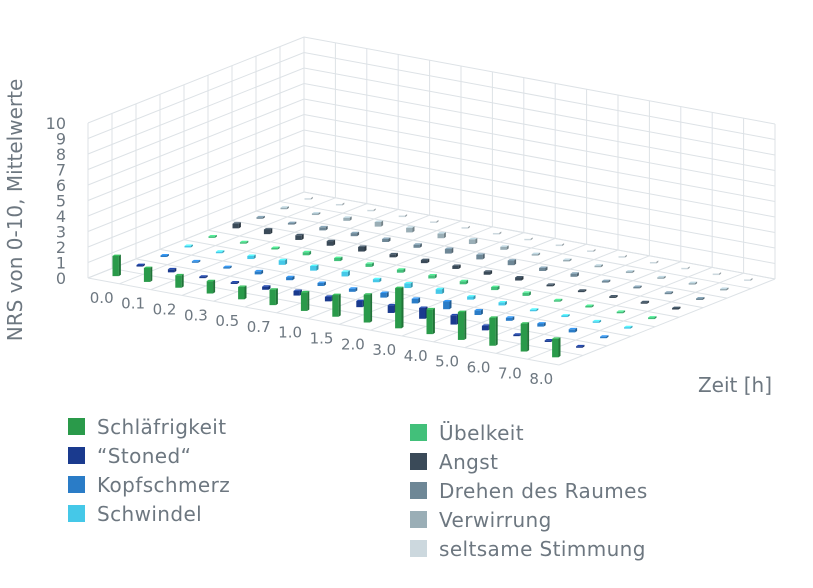 The height and width of the screenshot is (588, 813). What do you see at coordinates (149, 455) in the screenshot?
I see `legend-item: “Stoned“` at bounding box center [149, 455].